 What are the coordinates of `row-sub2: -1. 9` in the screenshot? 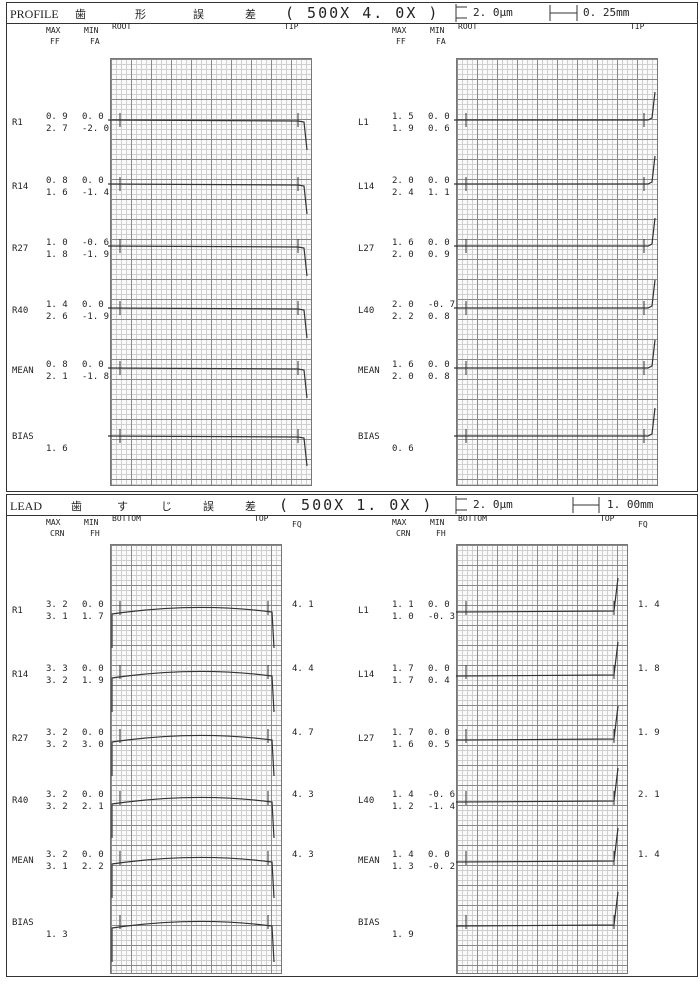 It's located at (96, 255).